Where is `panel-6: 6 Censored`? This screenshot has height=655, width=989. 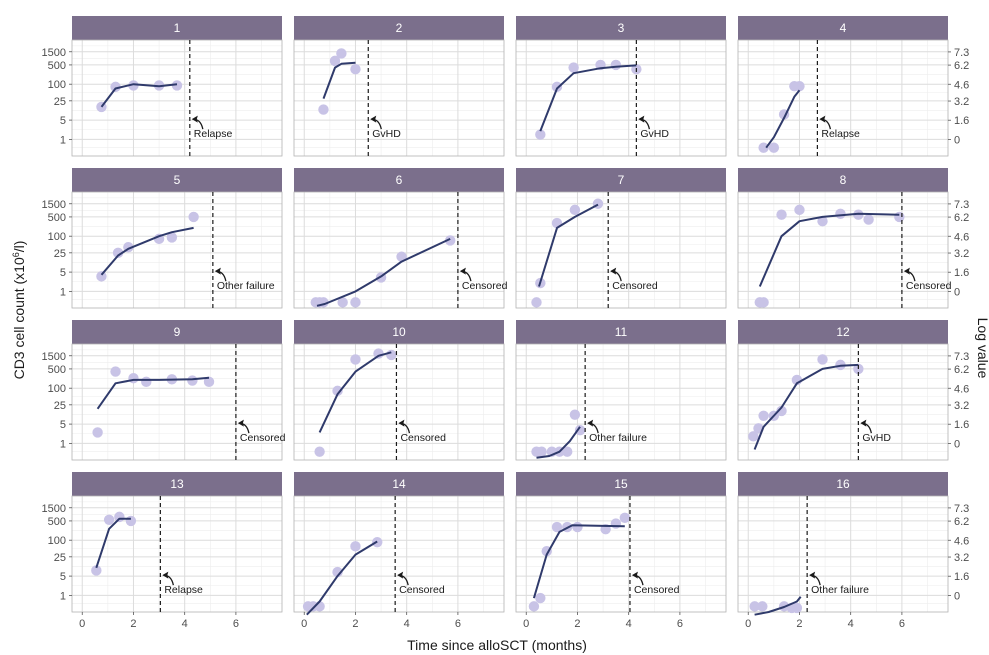 panel-6: 6 Censored is located at coordinates (400, 238).